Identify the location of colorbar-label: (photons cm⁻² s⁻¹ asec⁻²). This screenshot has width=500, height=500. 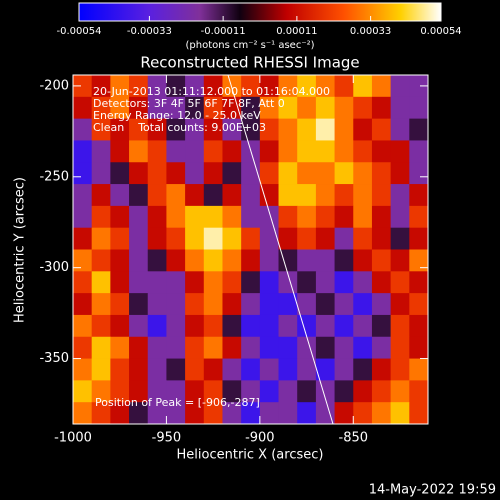
(249, 45).